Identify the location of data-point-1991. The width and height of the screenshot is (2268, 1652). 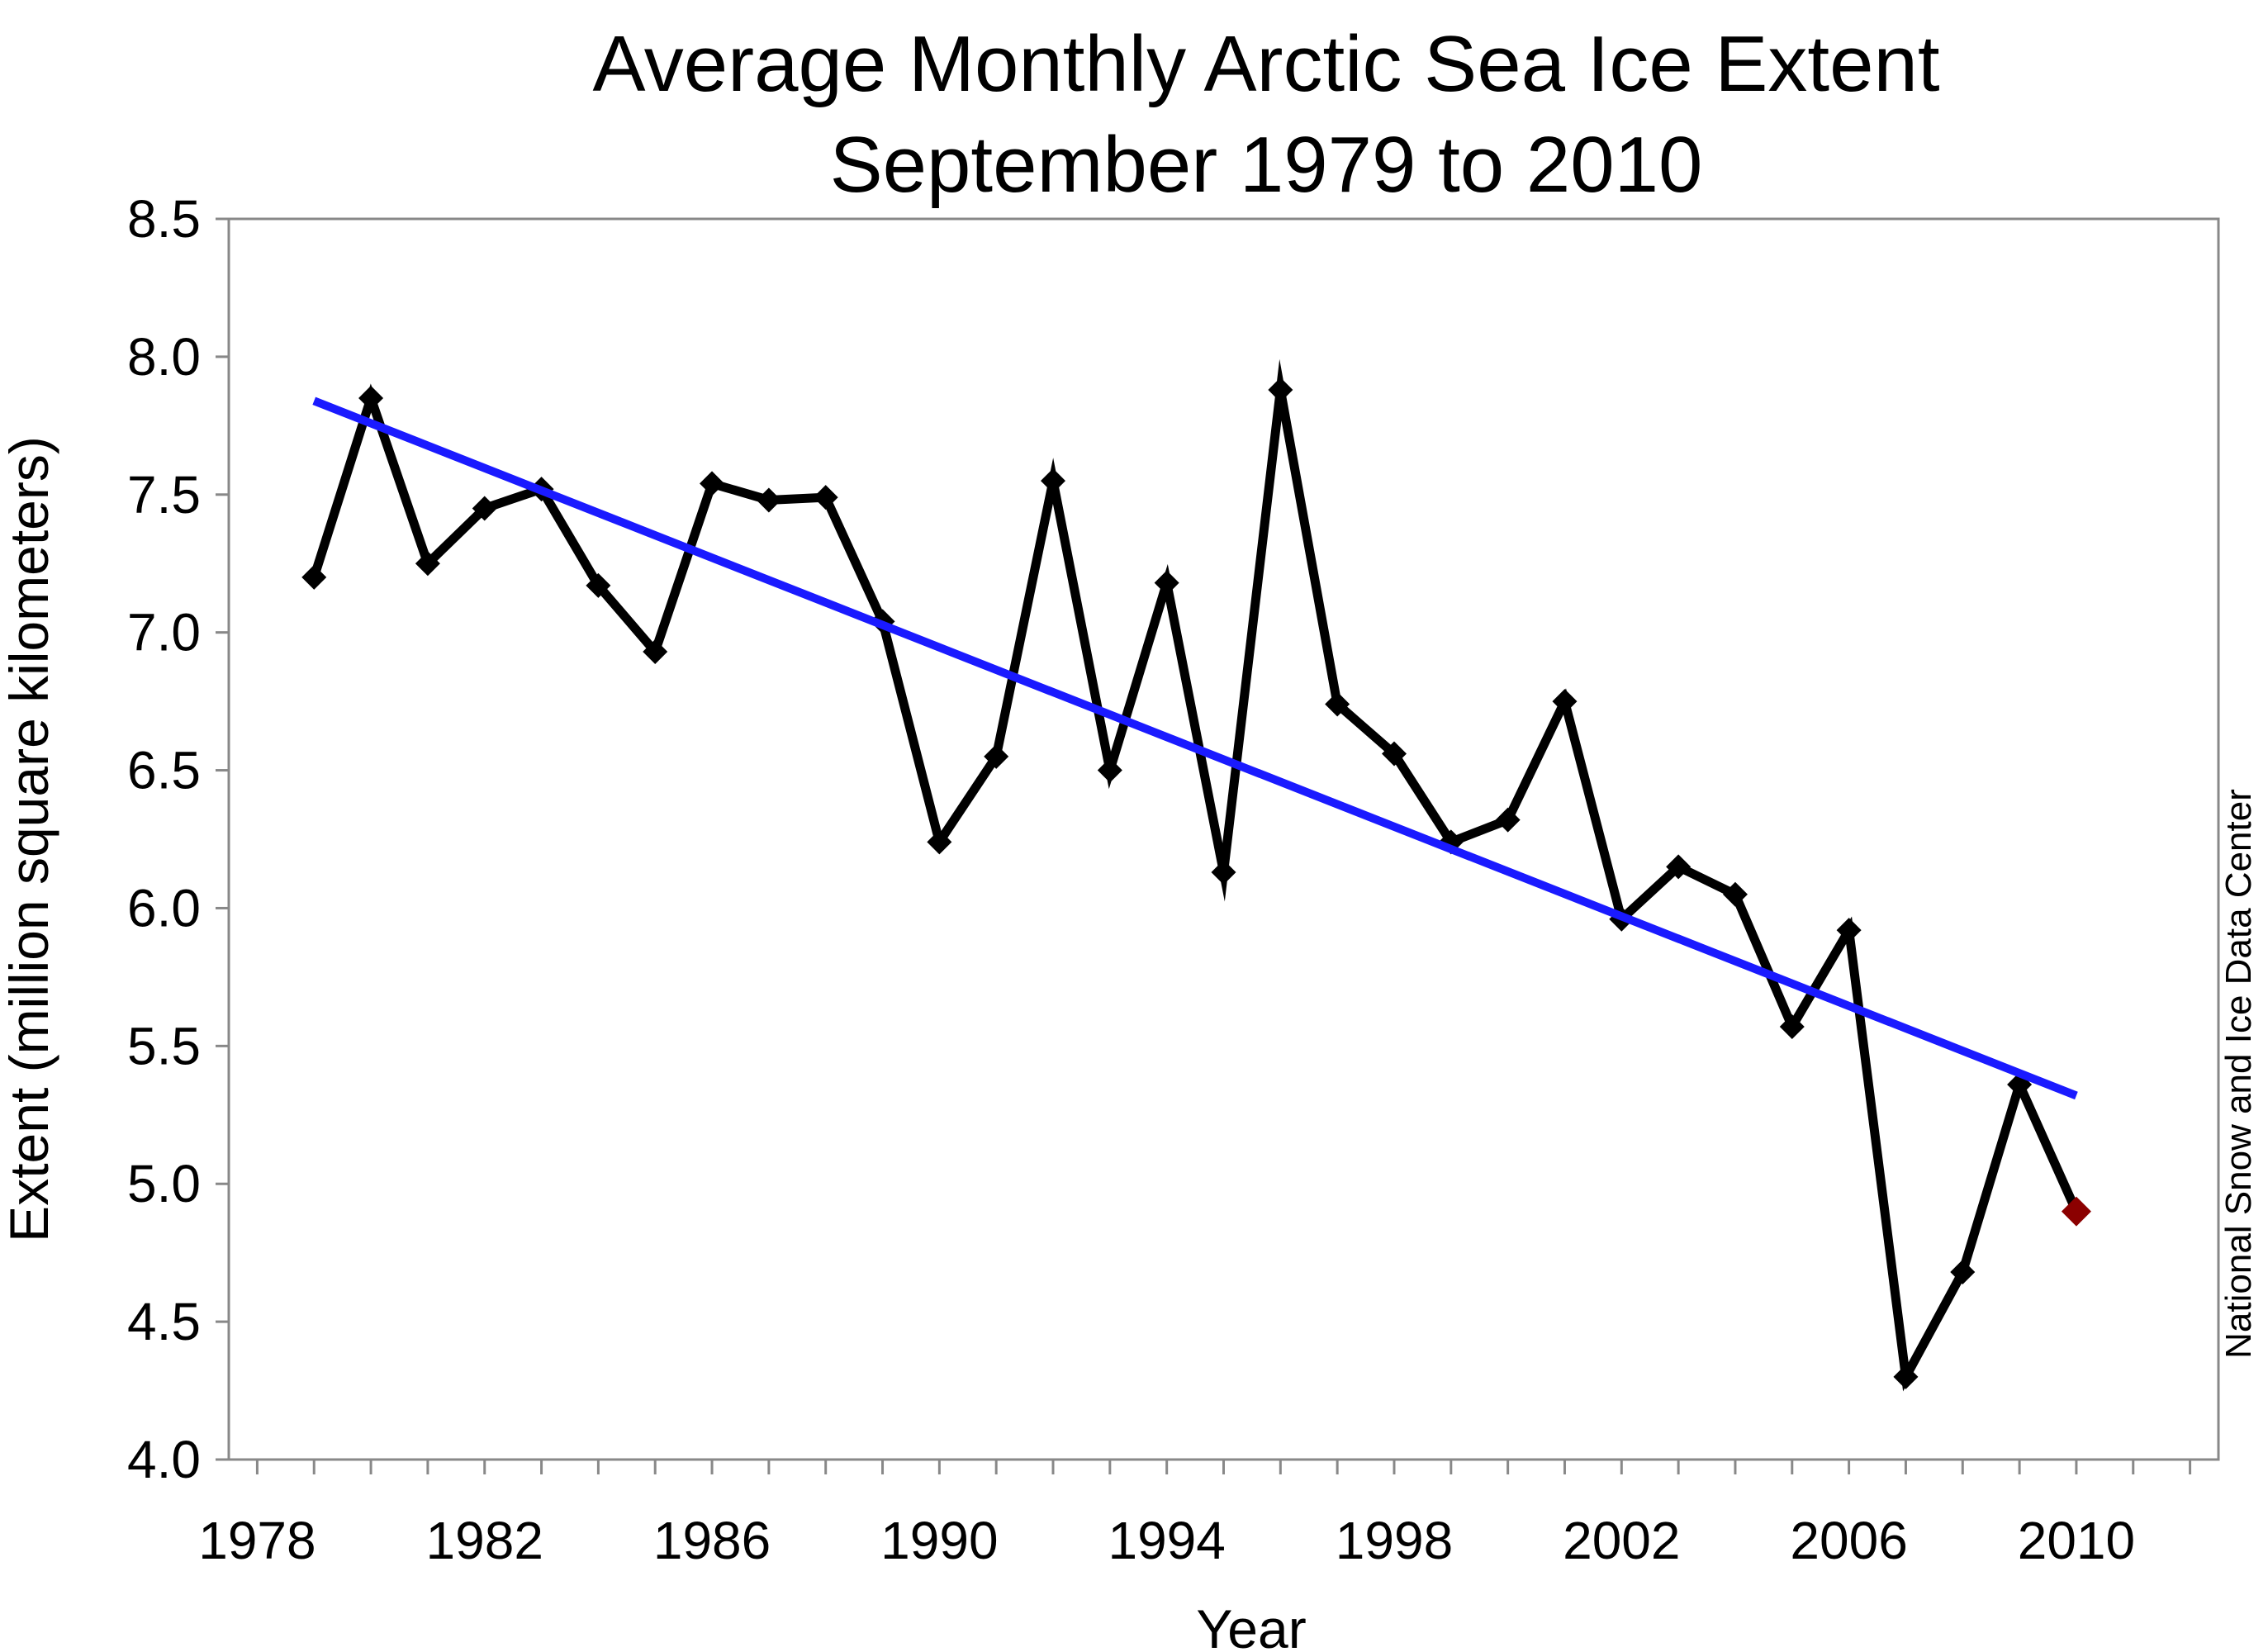
(996, 756).